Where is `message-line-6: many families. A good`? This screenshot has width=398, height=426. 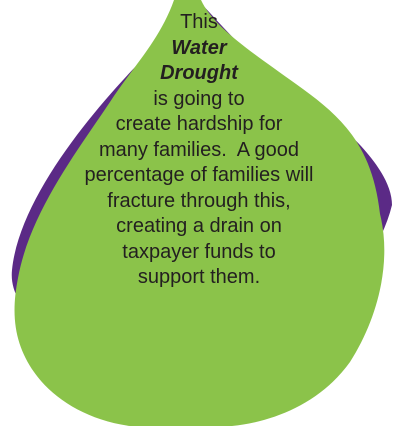 message-line-6: many families. A good is located at coordinates (199, 149).